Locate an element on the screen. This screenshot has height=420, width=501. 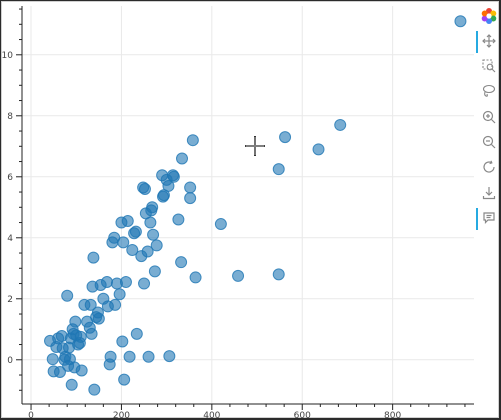
pan-icon is located at coordinates (487, 42).